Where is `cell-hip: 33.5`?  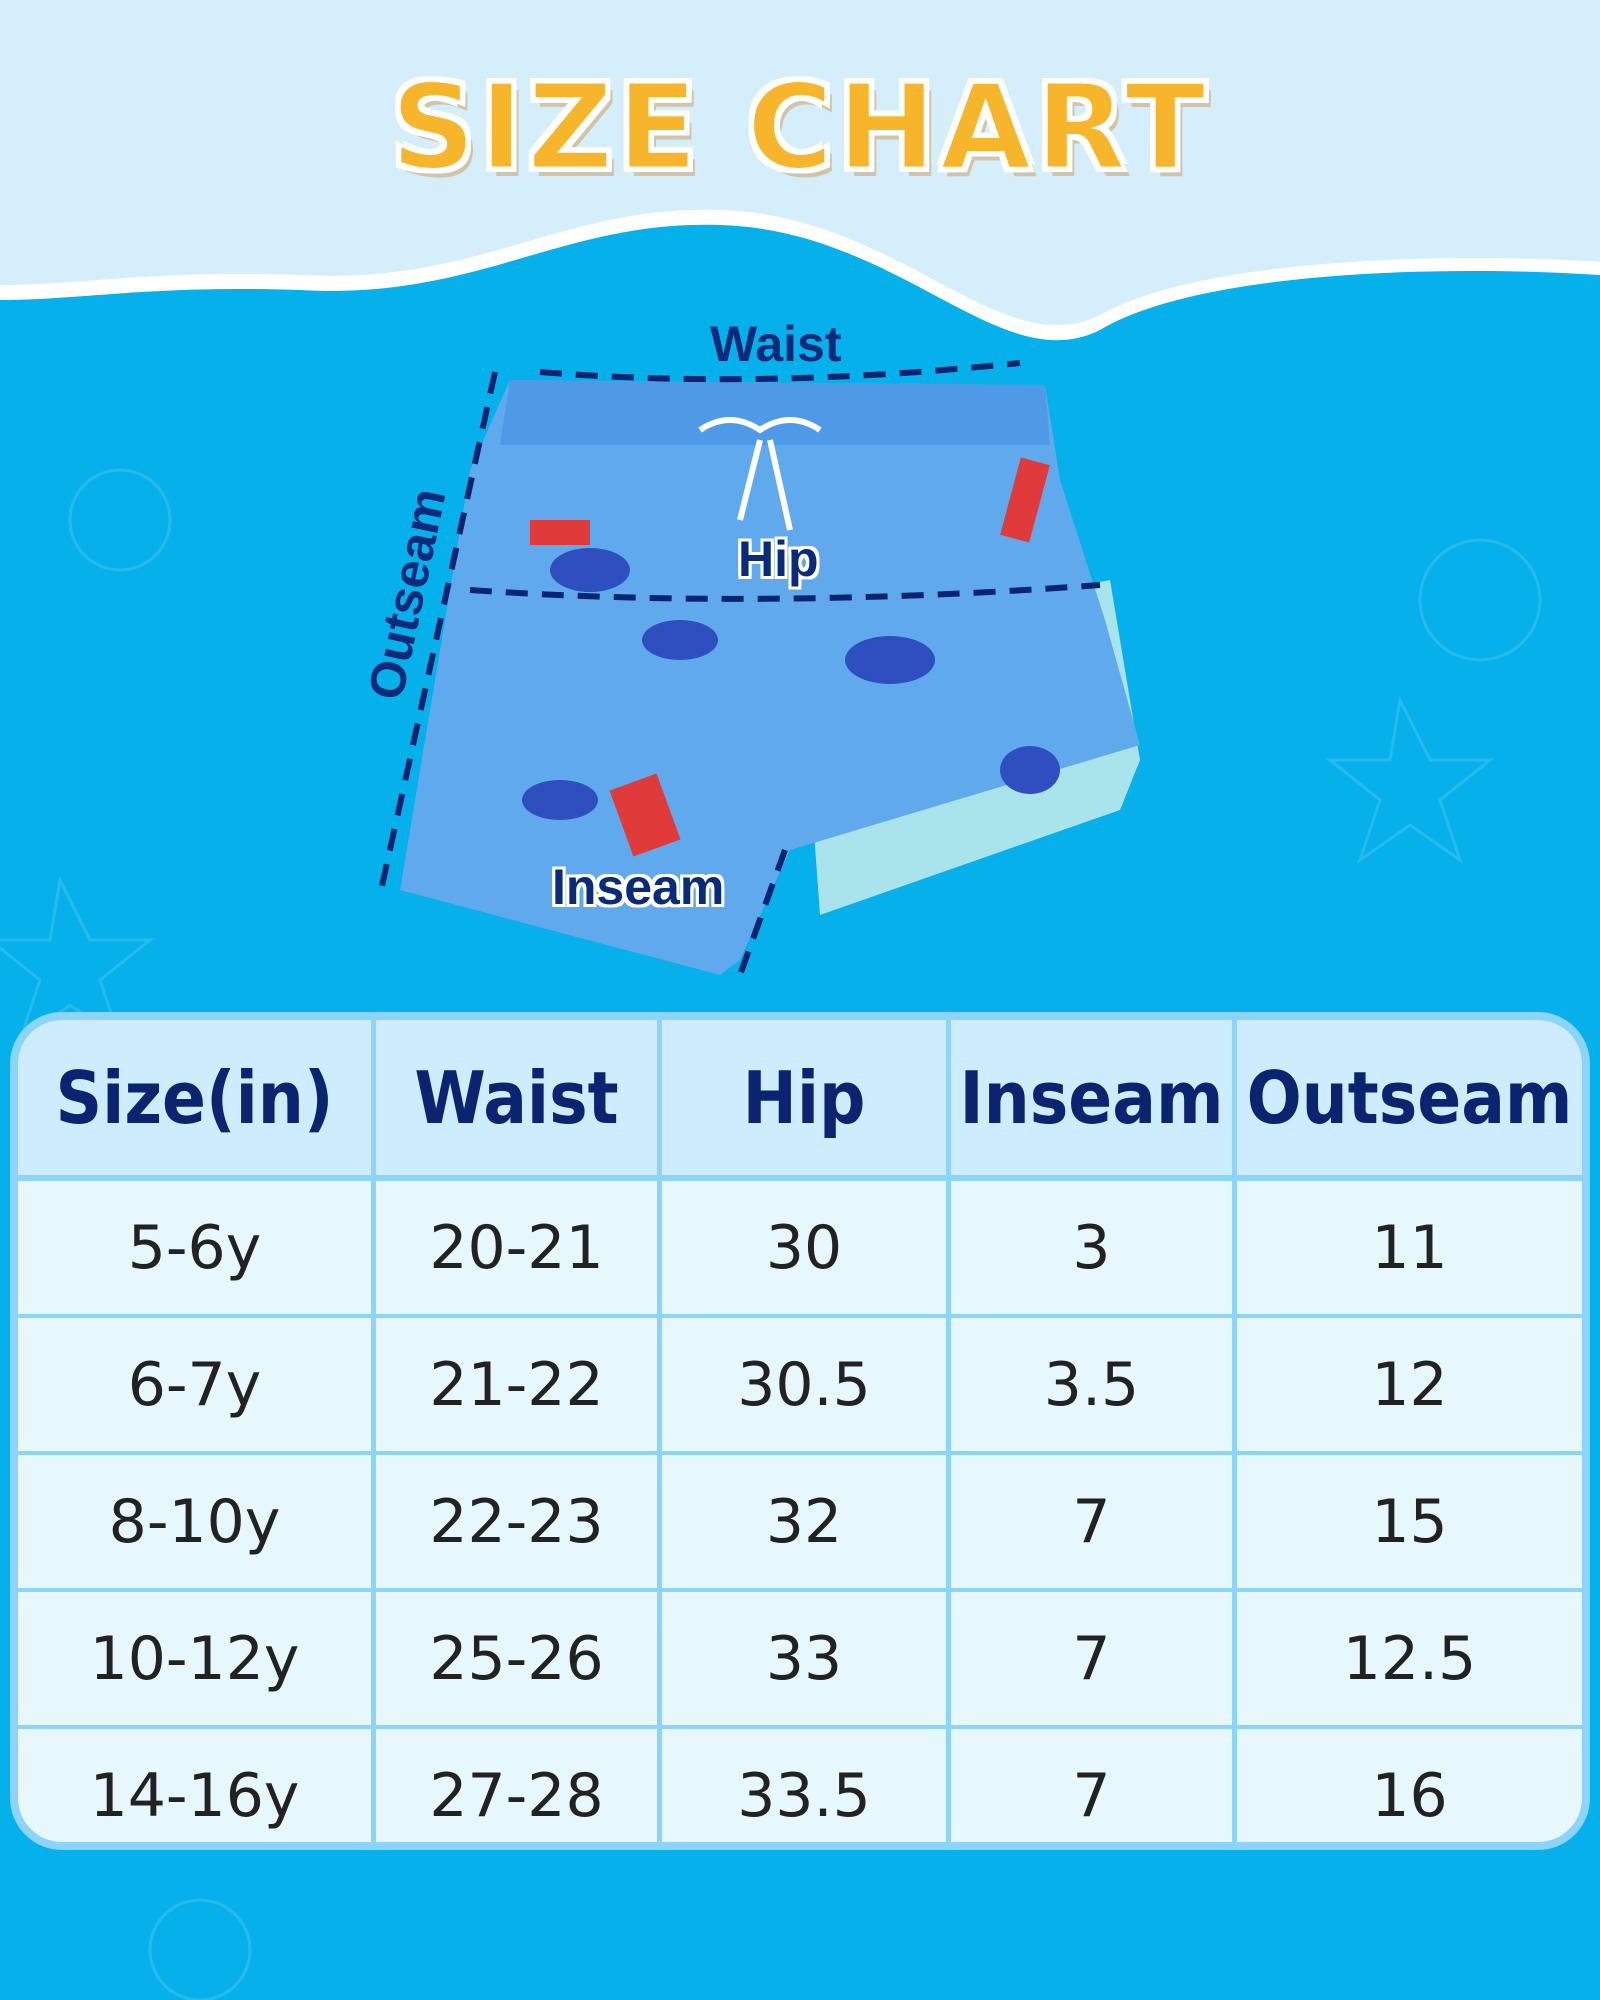 cell-hip: 33.5 is located at coordinates (804, 1785).